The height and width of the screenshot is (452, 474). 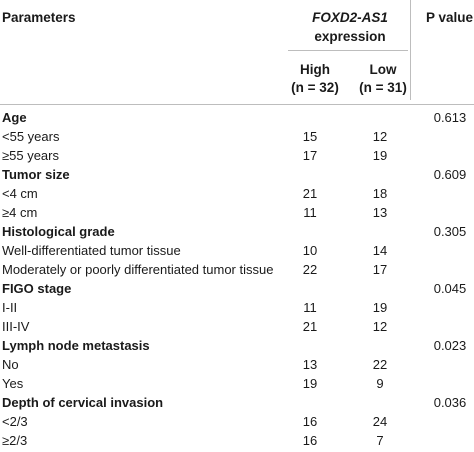 I want to click on high-count: 19, so click(x=310, y=383).